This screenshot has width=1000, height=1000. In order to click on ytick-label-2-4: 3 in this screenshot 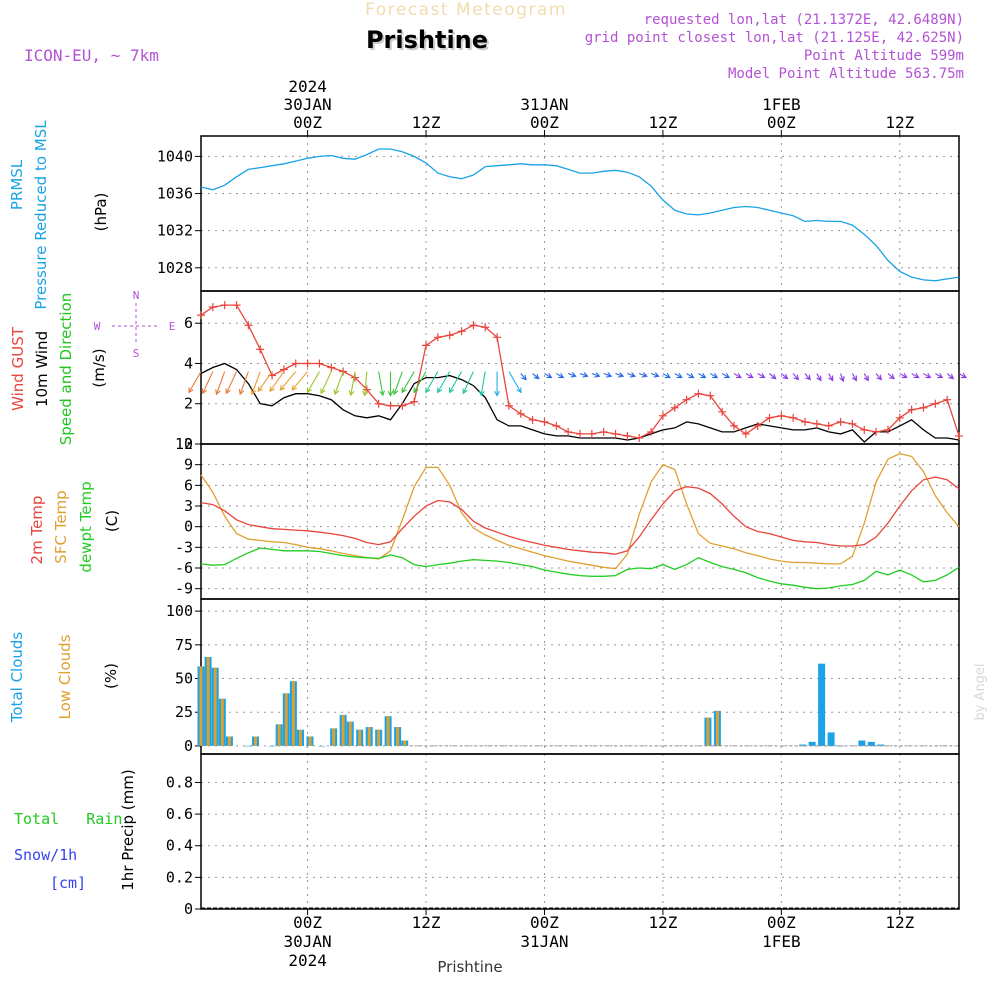, I will do `click(188, 506)`.